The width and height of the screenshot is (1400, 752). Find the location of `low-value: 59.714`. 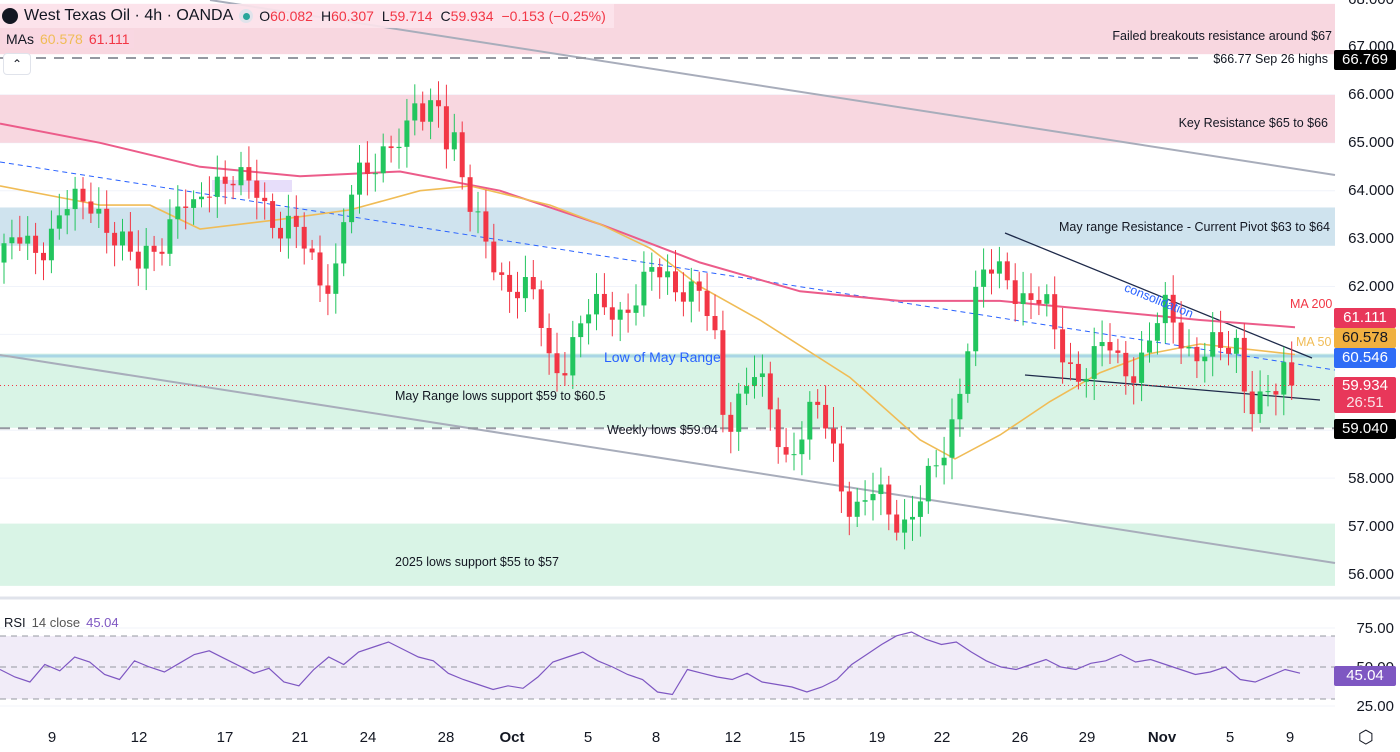

low-value: 59.714 is located at coordinates (411, 16).